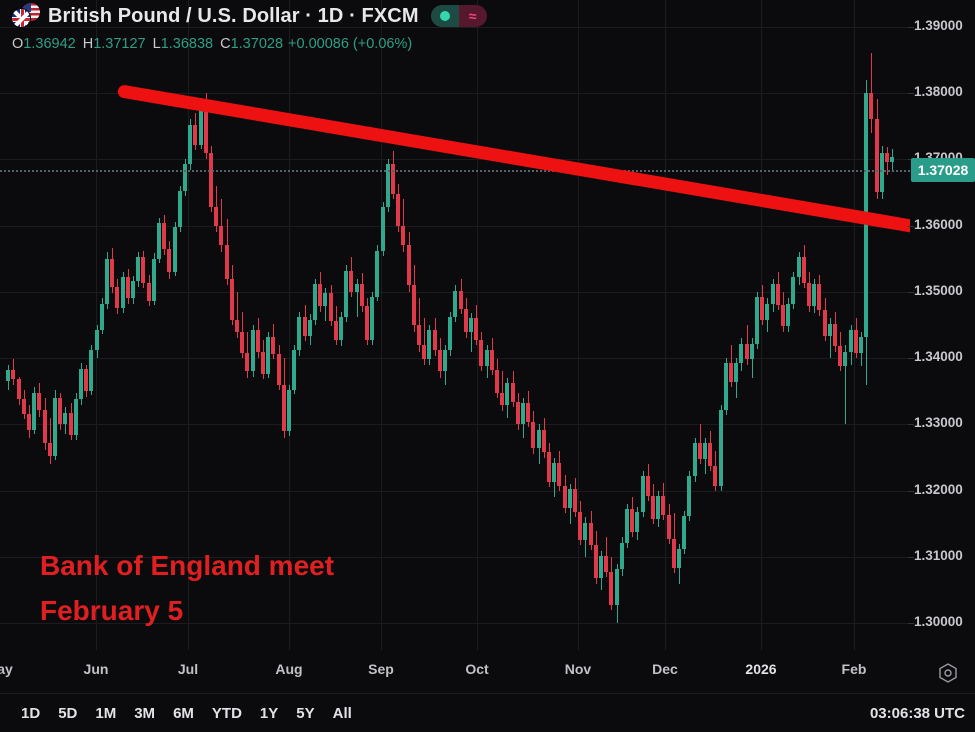 The image size is (975, 732). What do you see at coordinates (487, 672) in the screenshot?
I see `time-axis: ay Jun Jul Aug Sep Oct Nov Dec 2026 Feb` at bounding box center [487, 672].